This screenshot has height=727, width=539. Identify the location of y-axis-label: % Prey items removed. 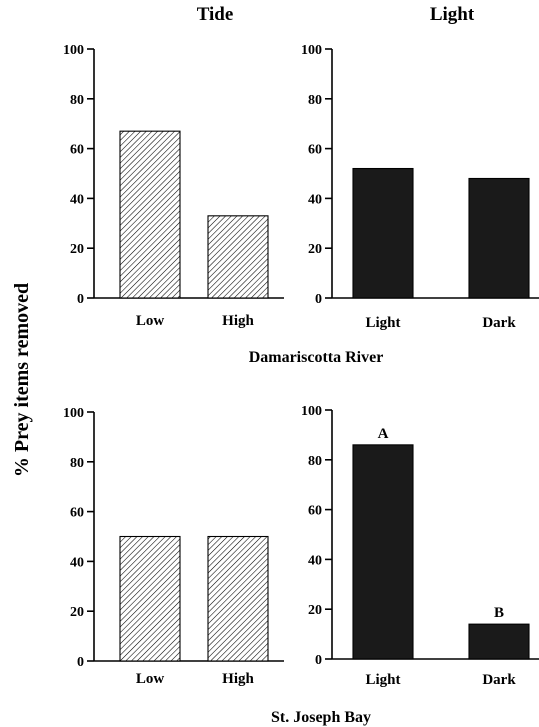
(22, 380).